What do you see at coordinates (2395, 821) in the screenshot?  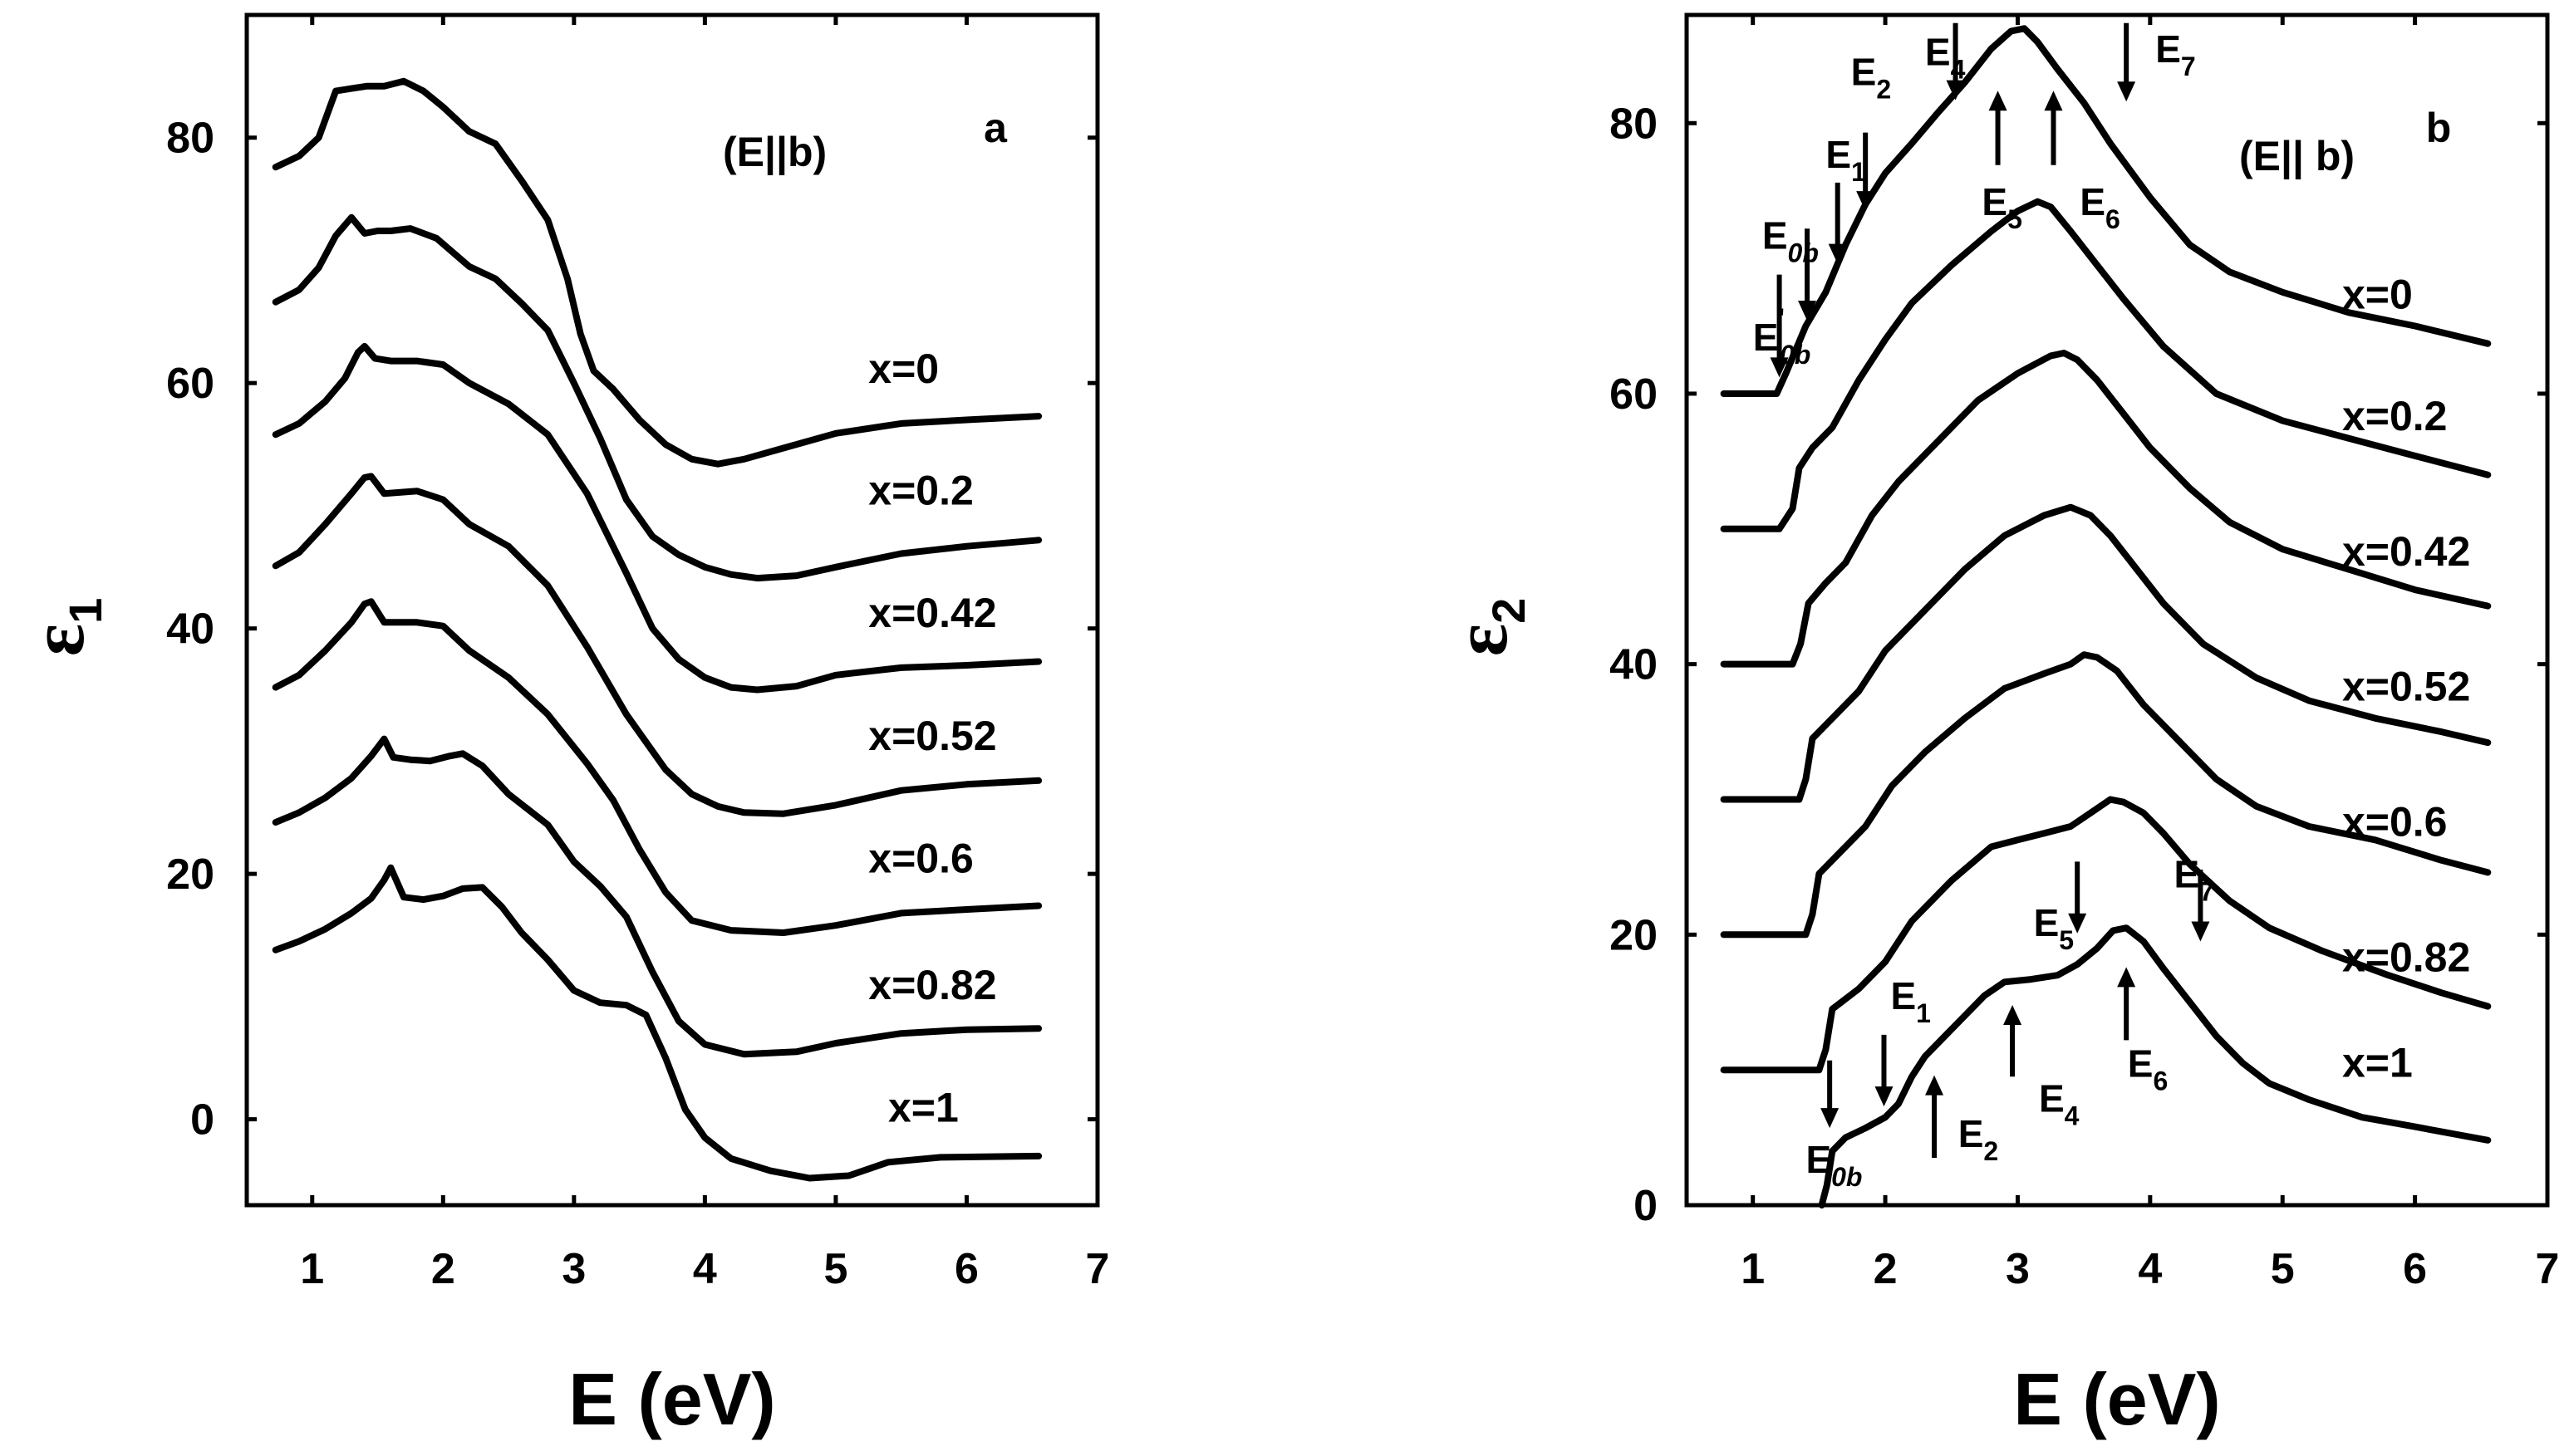 I see `series-label: x=0.6` at bounding box center [2395, 821].